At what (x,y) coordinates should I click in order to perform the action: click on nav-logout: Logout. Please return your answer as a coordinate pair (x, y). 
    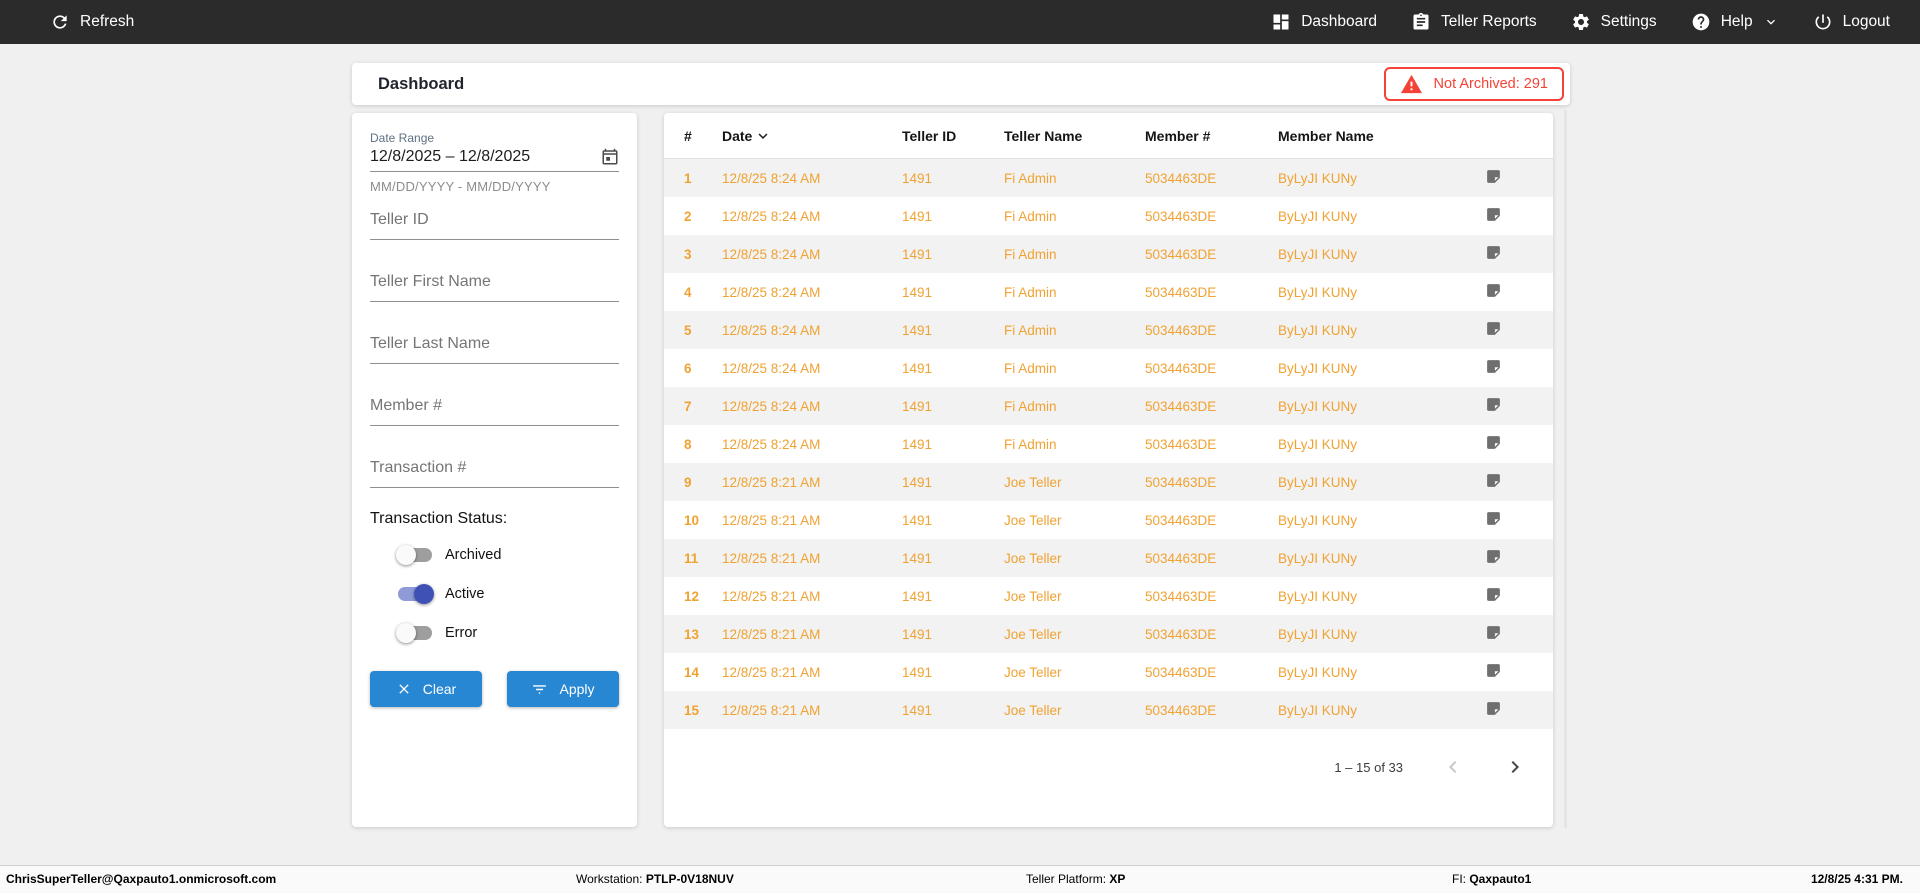
    Looking at the image, I should click on (1851, 22).